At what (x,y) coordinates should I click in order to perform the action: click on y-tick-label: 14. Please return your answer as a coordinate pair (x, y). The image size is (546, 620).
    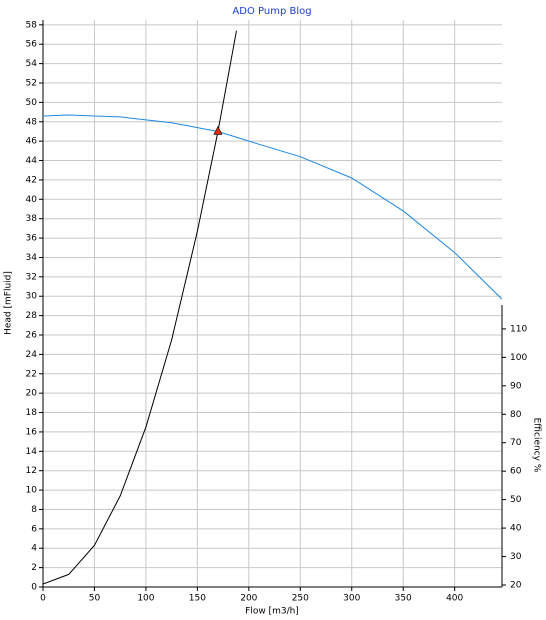
    Looking at the image, I should click on (32, 452).